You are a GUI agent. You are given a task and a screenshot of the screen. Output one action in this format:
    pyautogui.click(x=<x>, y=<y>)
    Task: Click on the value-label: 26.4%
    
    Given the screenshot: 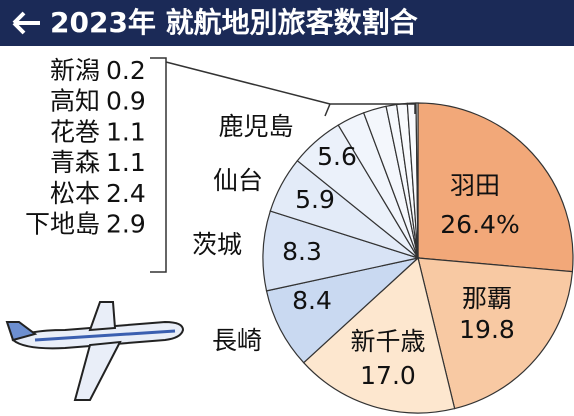 What is the action you would take?
    pyautogui.click(x=479, y=224)
    